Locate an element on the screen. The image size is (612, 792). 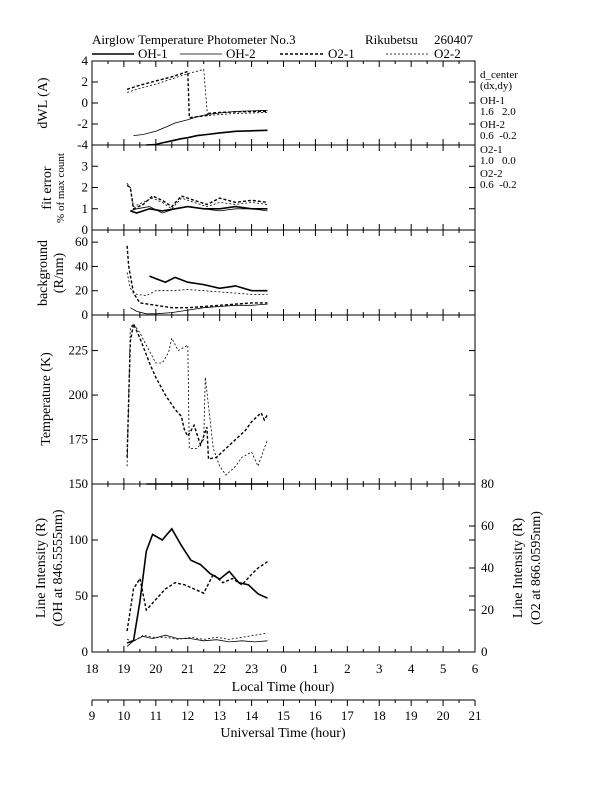
ylabel-fiterror-sub: % of max count is located at coordinates (61, 188).